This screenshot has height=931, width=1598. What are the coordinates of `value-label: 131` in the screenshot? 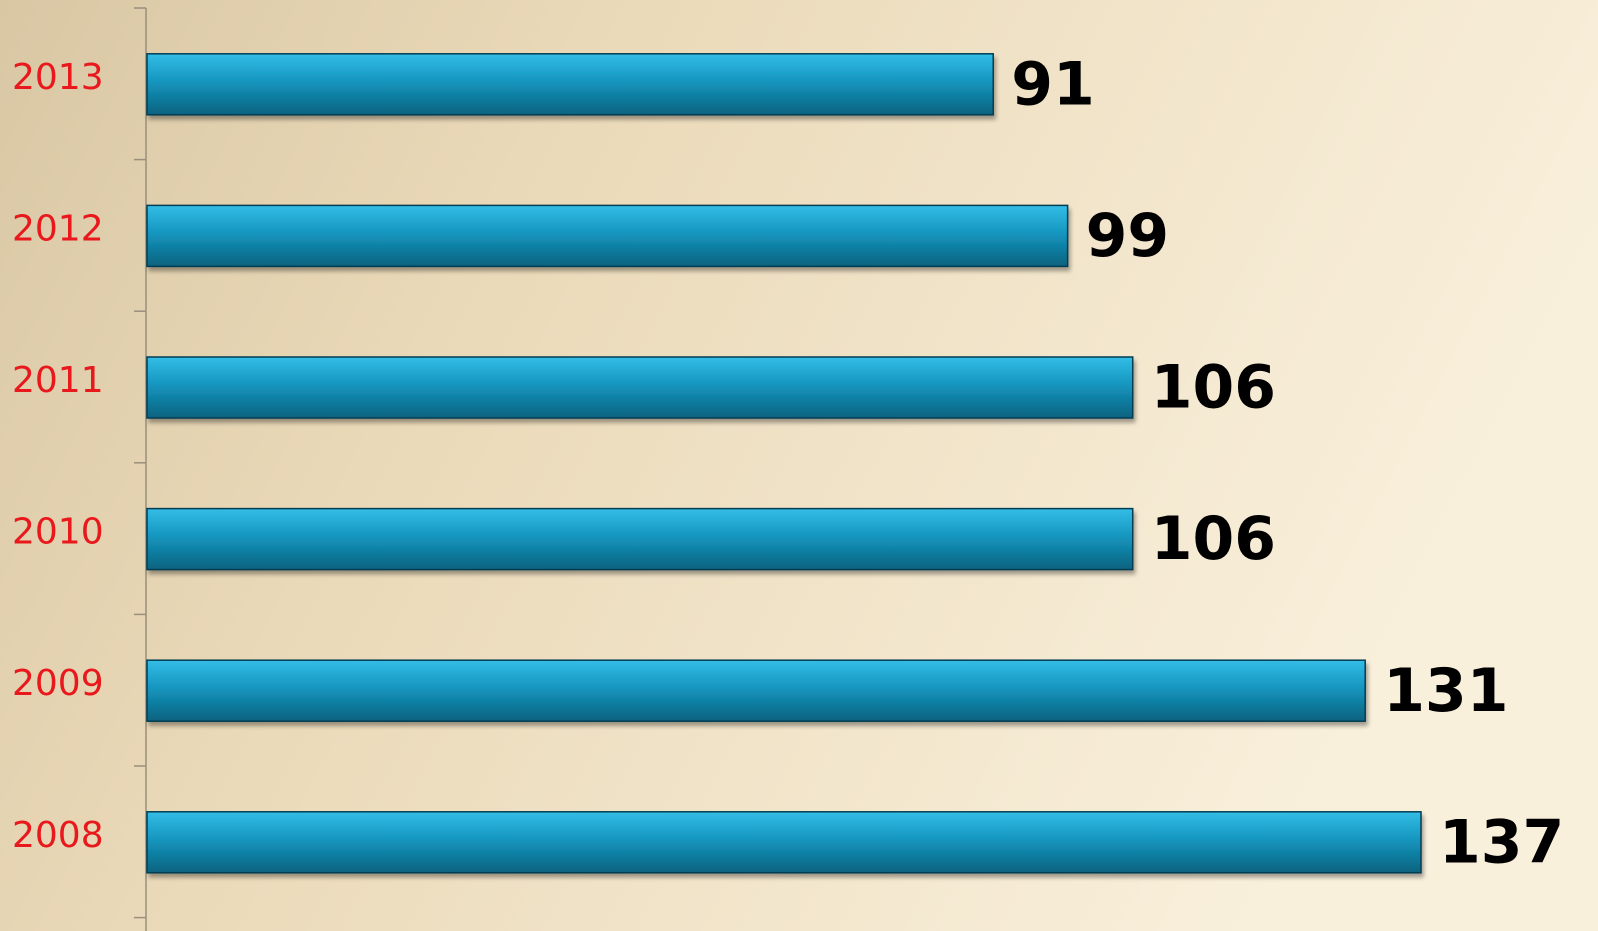 It's located at (1445, 691).